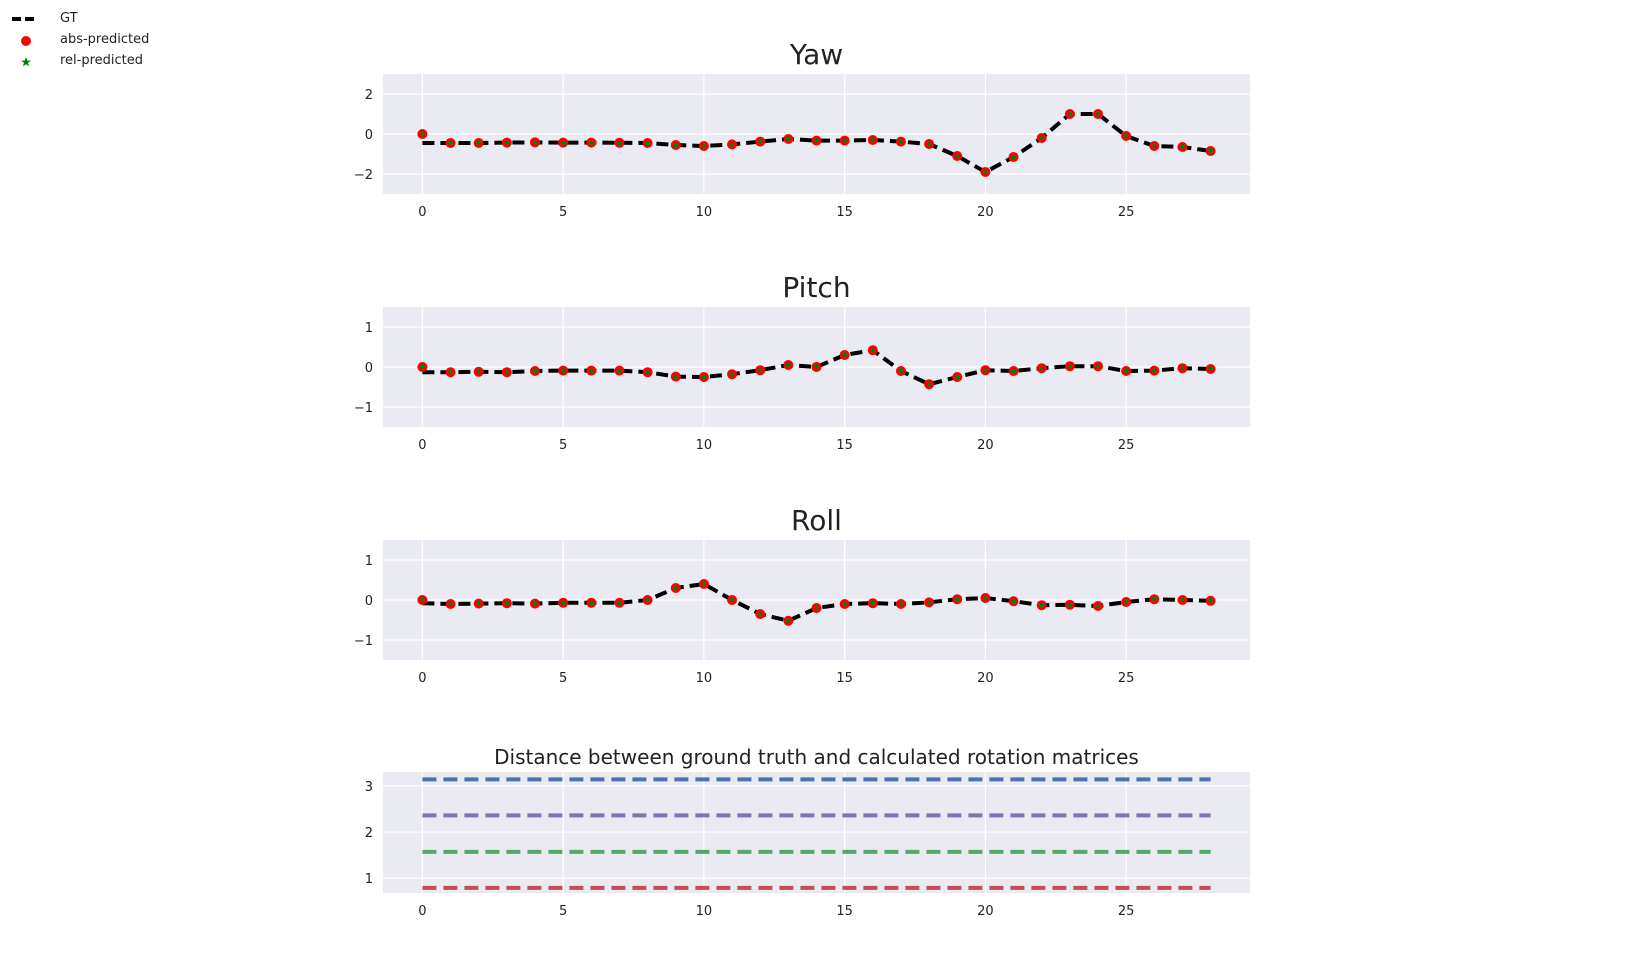 This screenshot has width=1629, height=956. What do you see at coordinates (816, 287) in the screenshot?
I see `subplot-title: Pitch` at bounding box center [816, 287].